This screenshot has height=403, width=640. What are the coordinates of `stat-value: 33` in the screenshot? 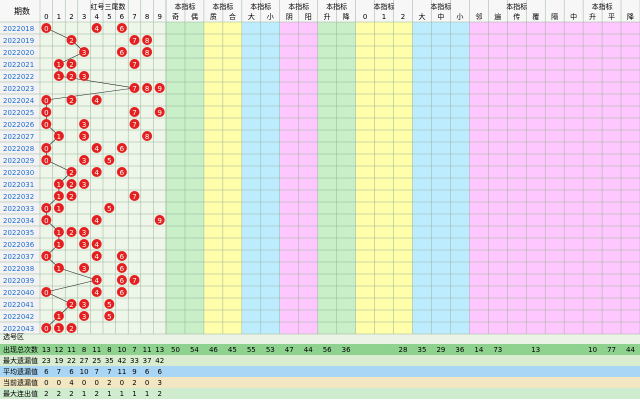 It's located at (134, 361).